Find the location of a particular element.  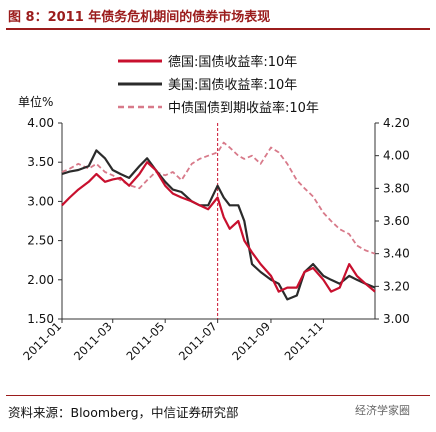

x-tick-label: 2011-09 is located at coordinates (251, 341).